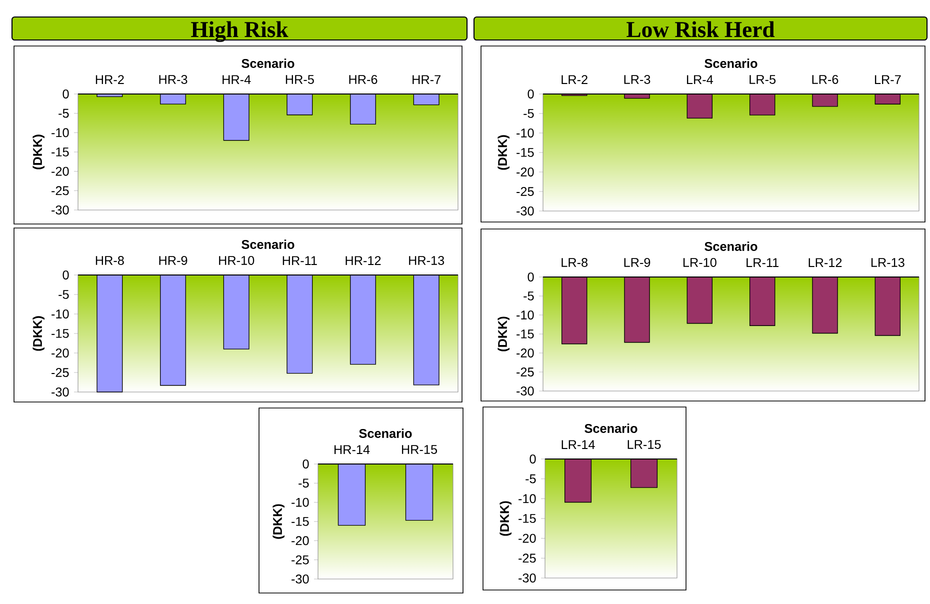 The height and width of the screenshot is (604, 930). What do you see at coordinates (363, 260) in the screenshot?
I see `x-tick-label: HR-12` at bounding box center [363, 260].